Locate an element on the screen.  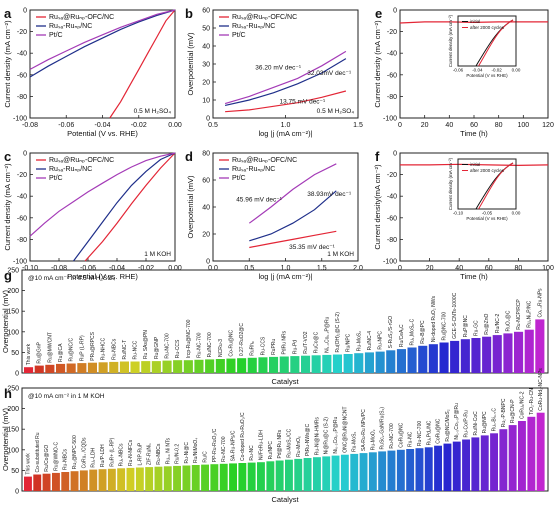
bar-label-h: Ru₁-P-BNPC is located at coordinates (504, 412).